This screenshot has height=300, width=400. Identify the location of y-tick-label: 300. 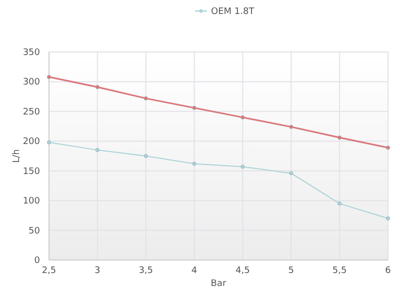
(31, 83).